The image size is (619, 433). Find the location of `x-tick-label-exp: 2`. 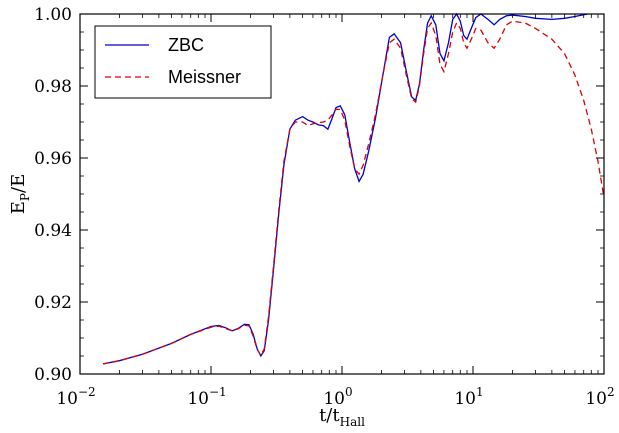

x-tick-label-exp: 2 is located at coordinates (611, 392).